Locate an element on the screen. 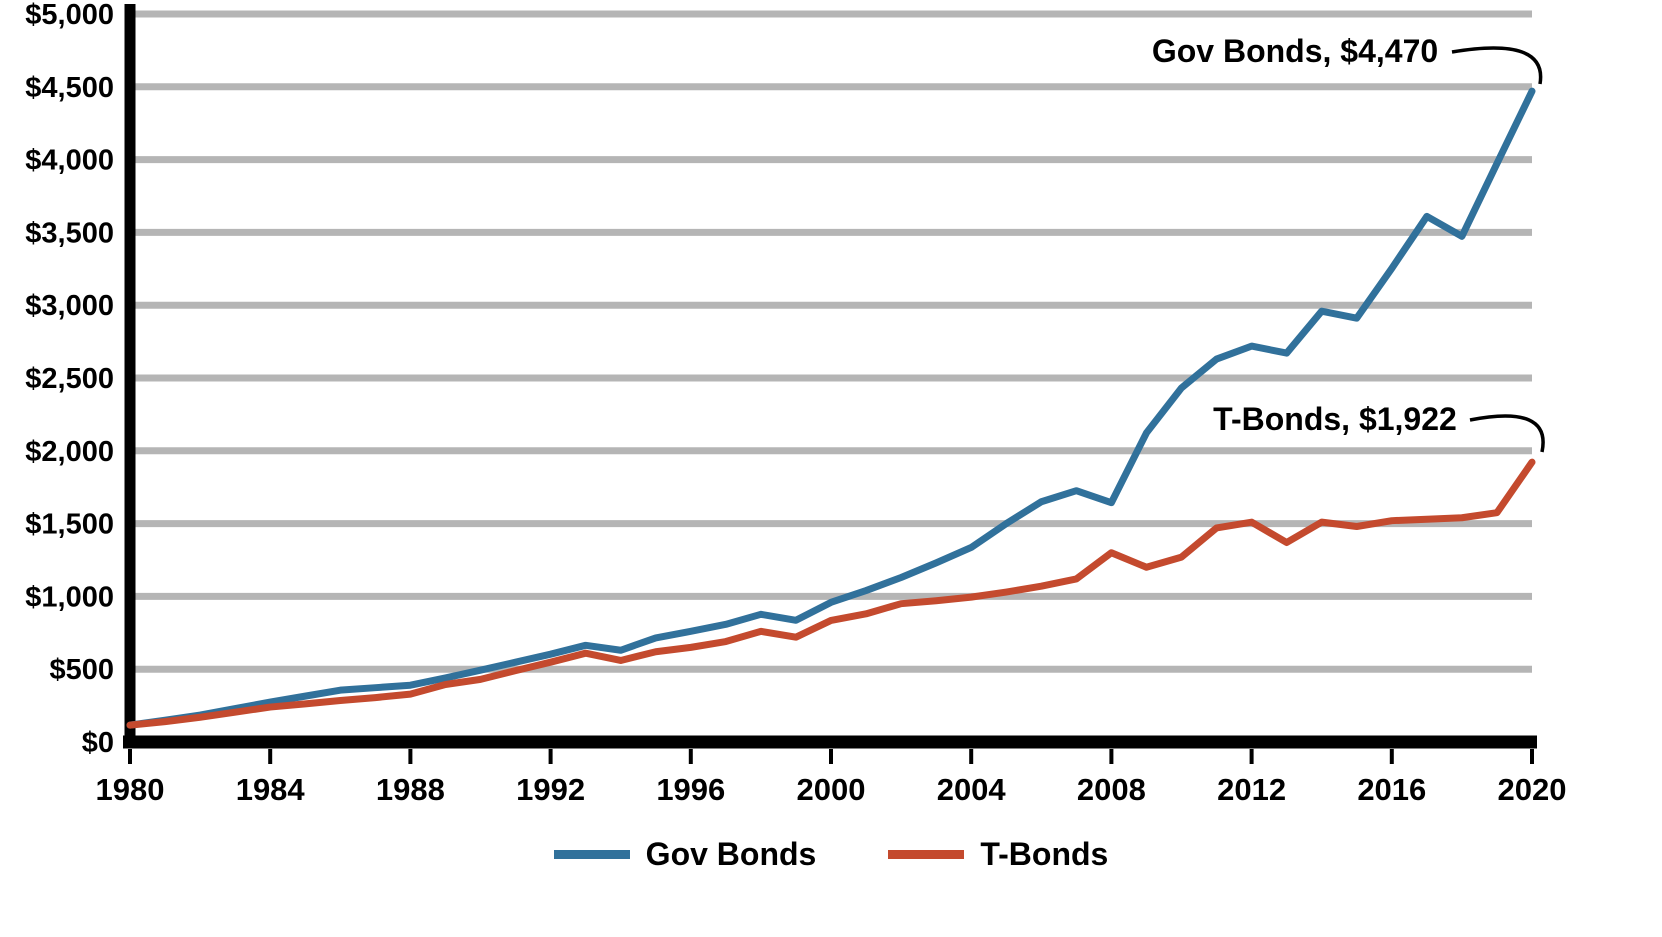  y-axis-label: $1,000 is located at coordinates (69, 597).